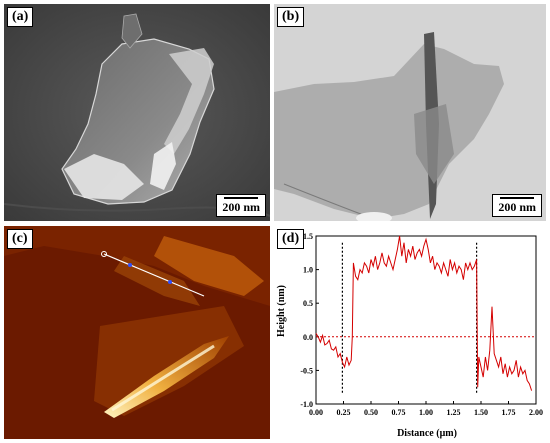  I want to click on x-tick-label: 1.25, so click(454, 412).